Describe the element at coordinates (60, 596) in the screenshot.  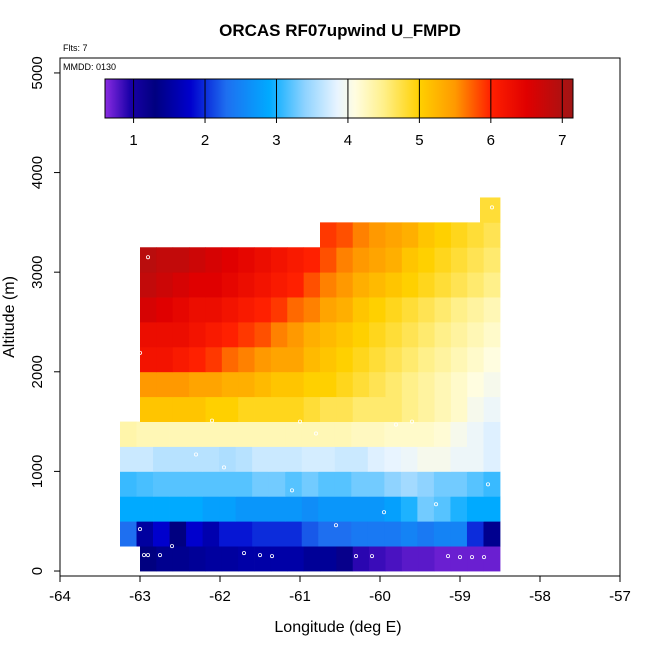
I see `x-tick-label: -64` at that location.